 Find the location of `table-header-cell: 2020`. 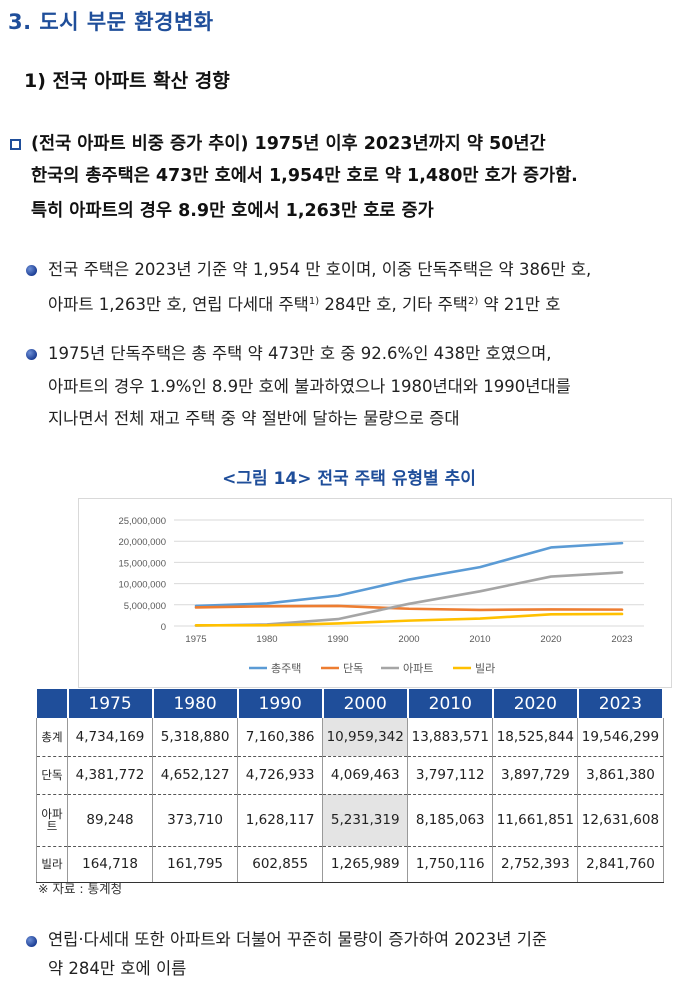

table-header-cell: 2020 is located at coordinates (535, 703).